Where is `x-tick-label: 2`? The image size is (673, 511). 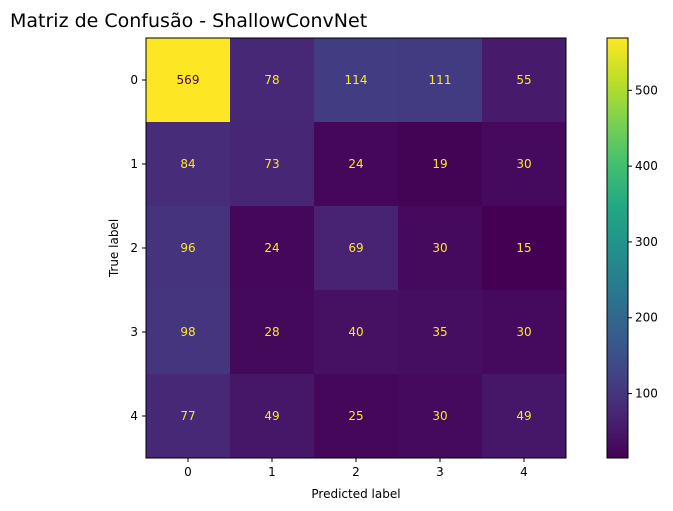
x-tick-label: 2 is located at coordinates (356, 472).